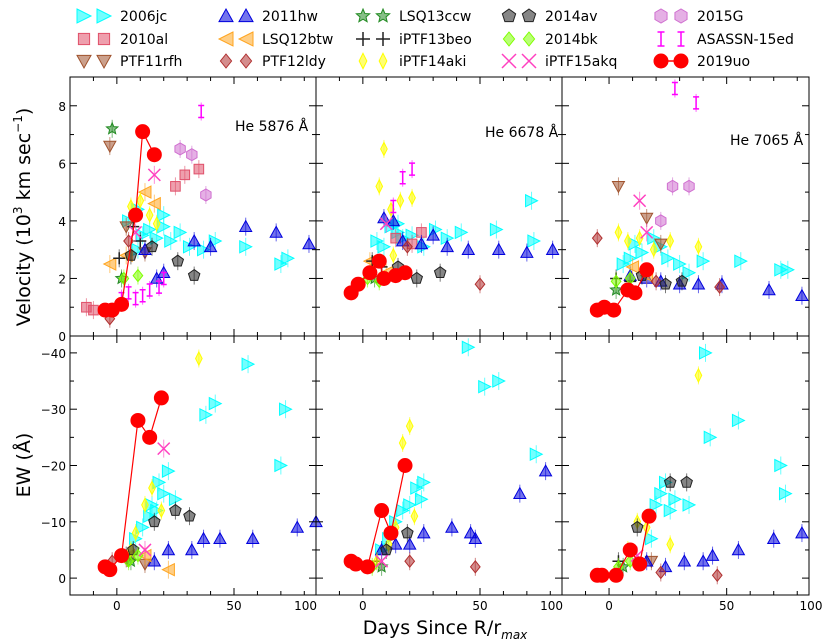 This screenshot has height=644, width=830. What do you see at coordinates (62, 579) in the screenshot?
I see `y-tick-label: 0` at bounding box center [62, 579].